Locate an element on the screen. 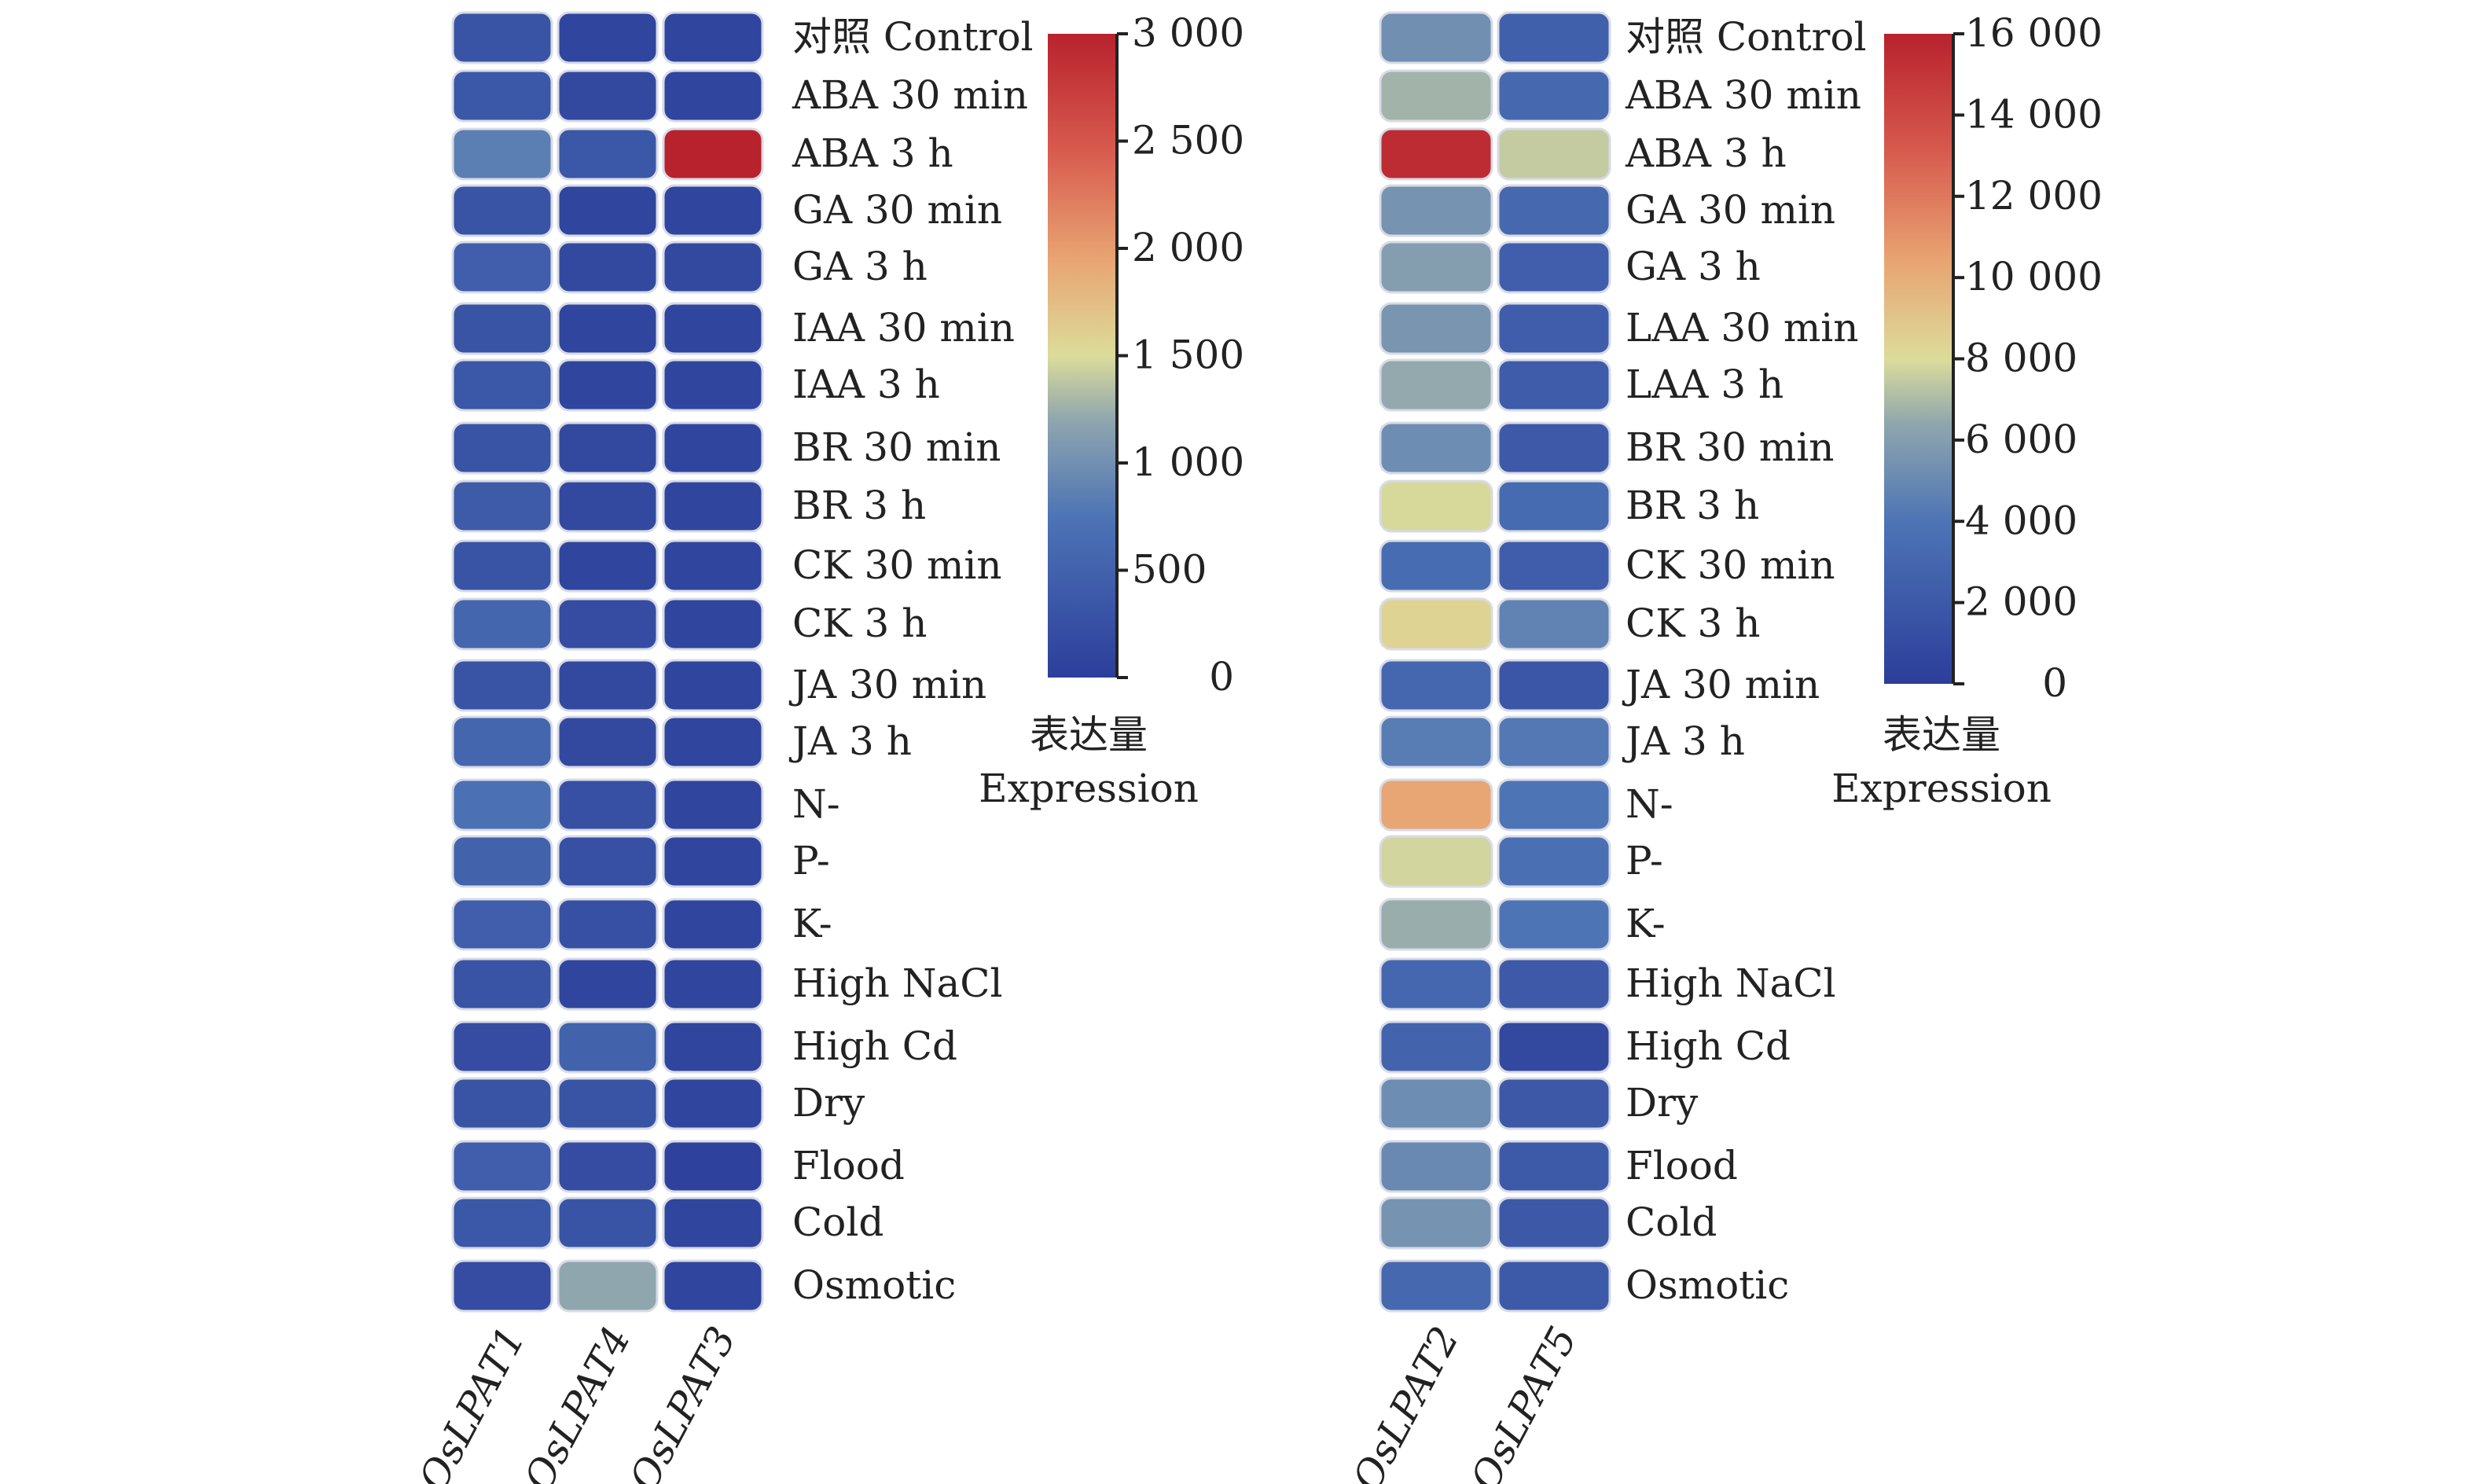 The width and height of the screenshot is (2476, 1484). colorbar is located at coordinates (1082, 356).